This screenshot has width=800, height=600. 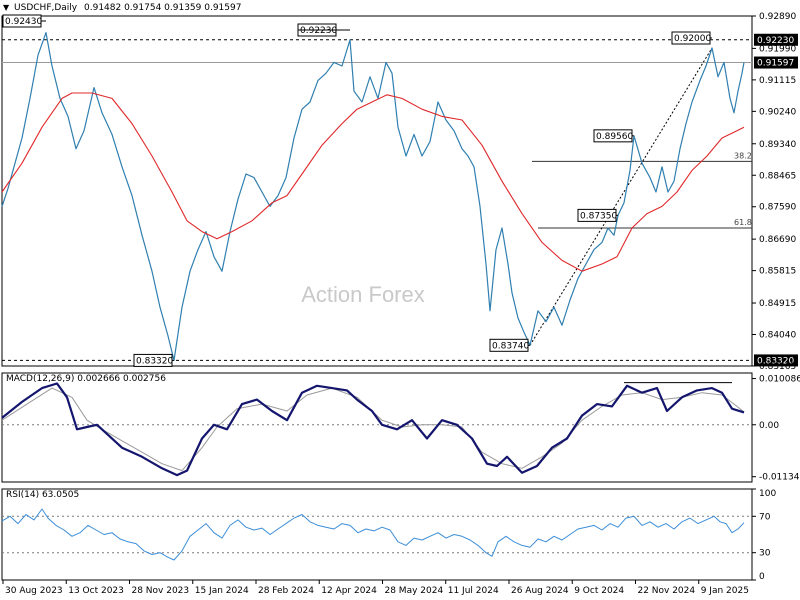 I want to click on date-axis-label: 15 Jan 2024, so click(x=222, y=591).